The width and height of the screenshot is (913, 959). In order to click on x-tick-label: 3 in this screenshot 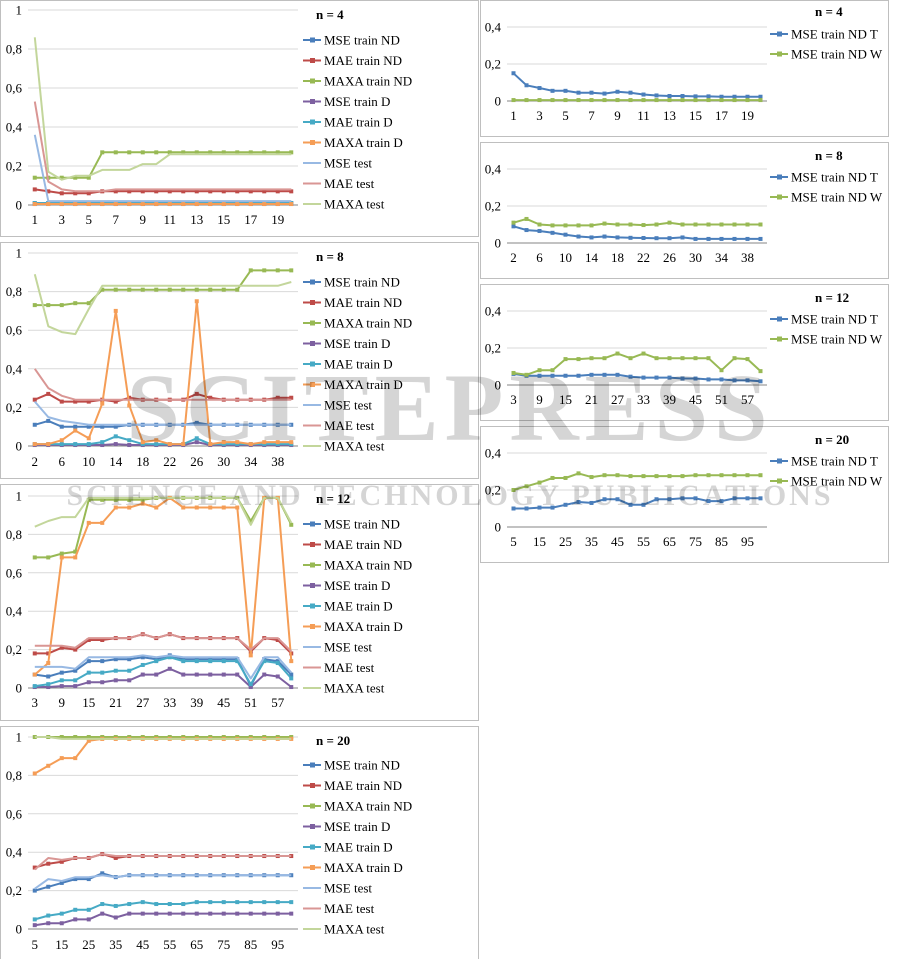, I will do `click(539, 115)`.